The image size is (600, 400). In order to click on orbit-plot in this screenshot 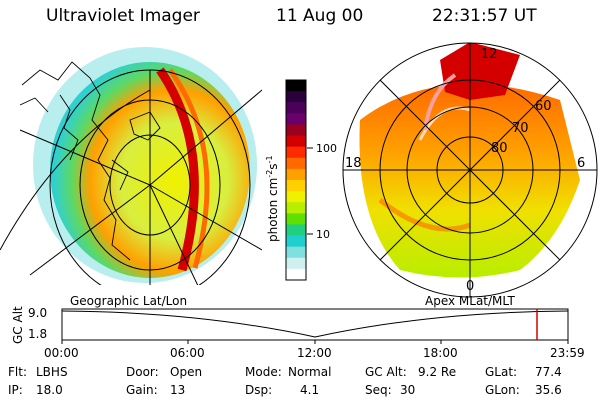, I will do `click(315, 326)`.